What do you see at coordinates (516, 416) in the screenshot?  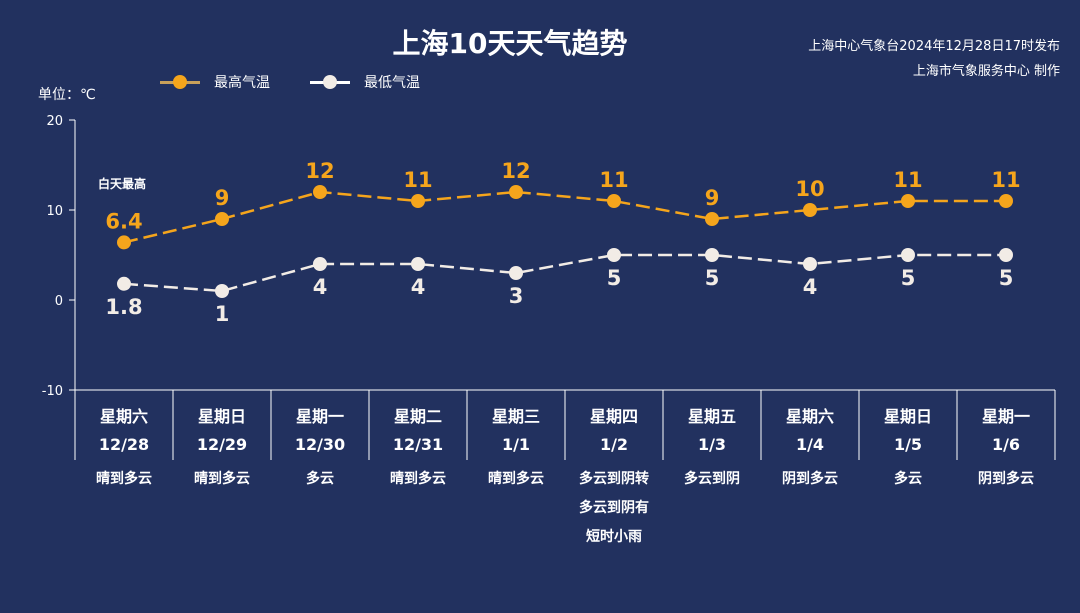 I see `category-weekday: 星期三` at bounding box center [516, 416].